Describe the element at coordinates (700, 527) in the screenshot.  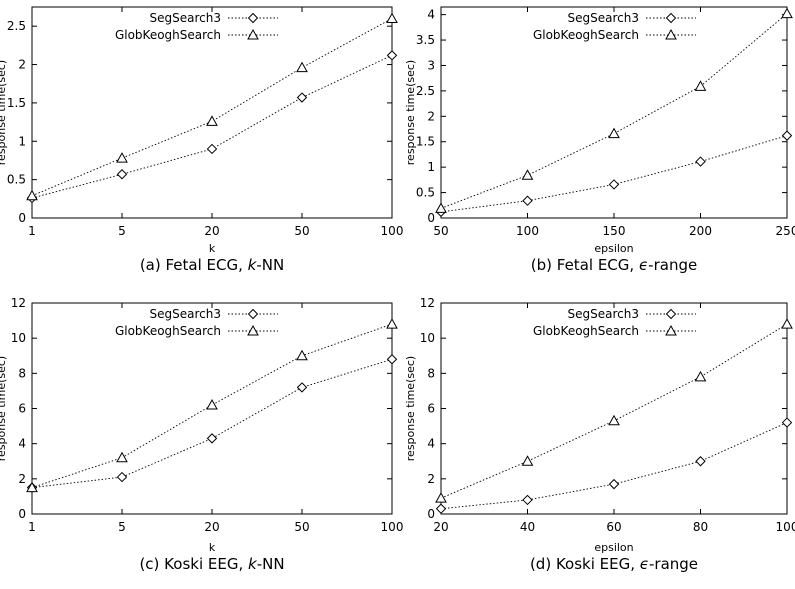
I see `x-tick-label: 80` at that location.